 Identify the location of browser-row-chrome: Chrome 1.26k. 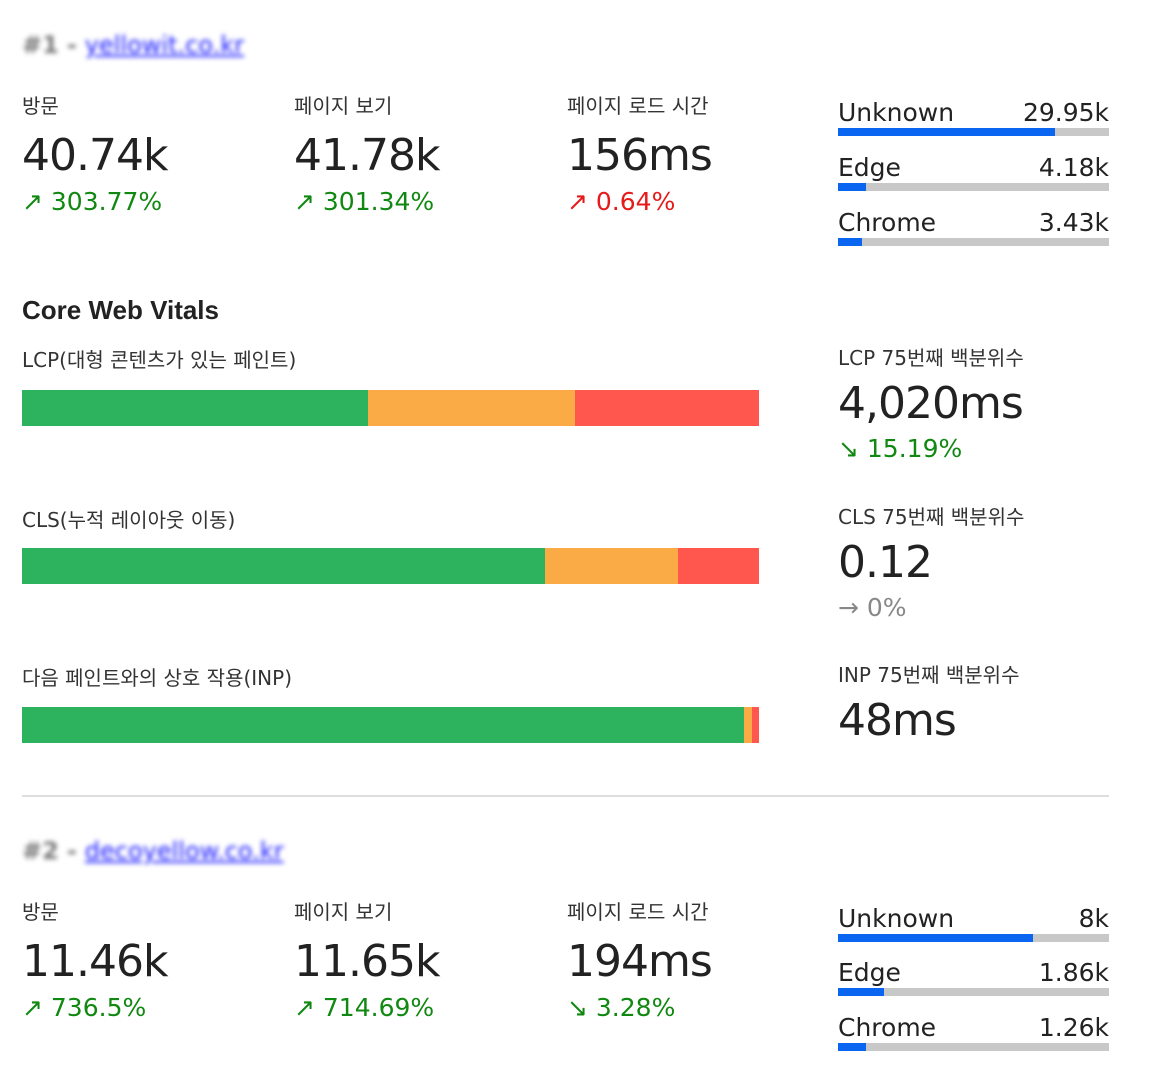
(973, 1032).